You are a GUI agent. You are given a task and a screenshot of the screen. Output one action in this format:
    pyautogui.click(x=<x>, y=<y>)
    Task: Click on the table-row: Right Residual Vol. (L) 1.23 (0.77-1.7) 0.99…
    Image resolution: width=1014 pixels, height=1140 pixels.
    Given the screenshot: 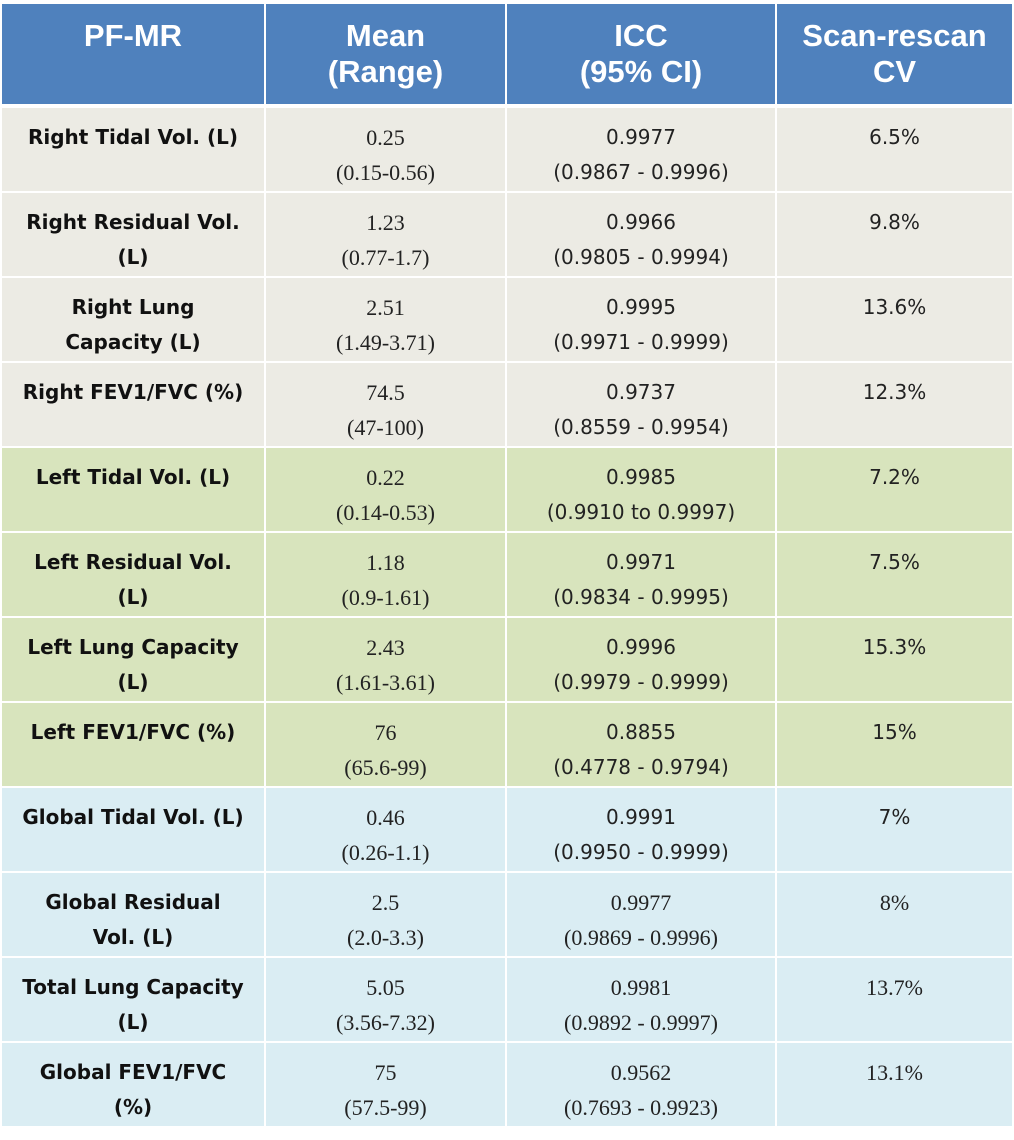 What is the action you would take?
    pyautogui.click(x=507, y=235)
    